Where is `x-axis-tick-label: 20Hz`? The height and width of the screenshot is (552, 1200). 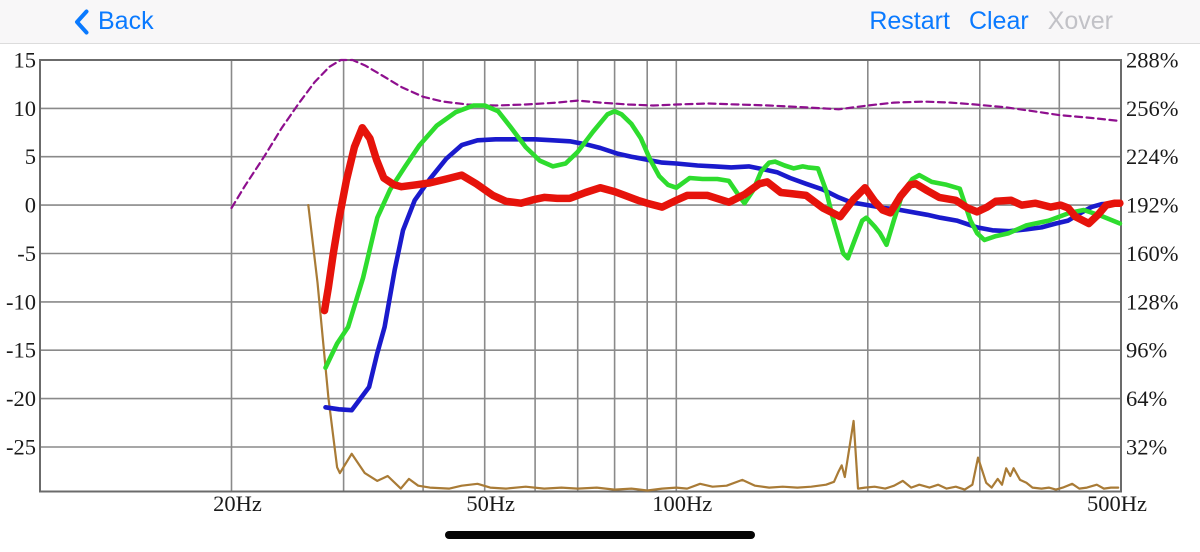
x-axis-tick-label: 20Hz is located at coordinates (237, 503).